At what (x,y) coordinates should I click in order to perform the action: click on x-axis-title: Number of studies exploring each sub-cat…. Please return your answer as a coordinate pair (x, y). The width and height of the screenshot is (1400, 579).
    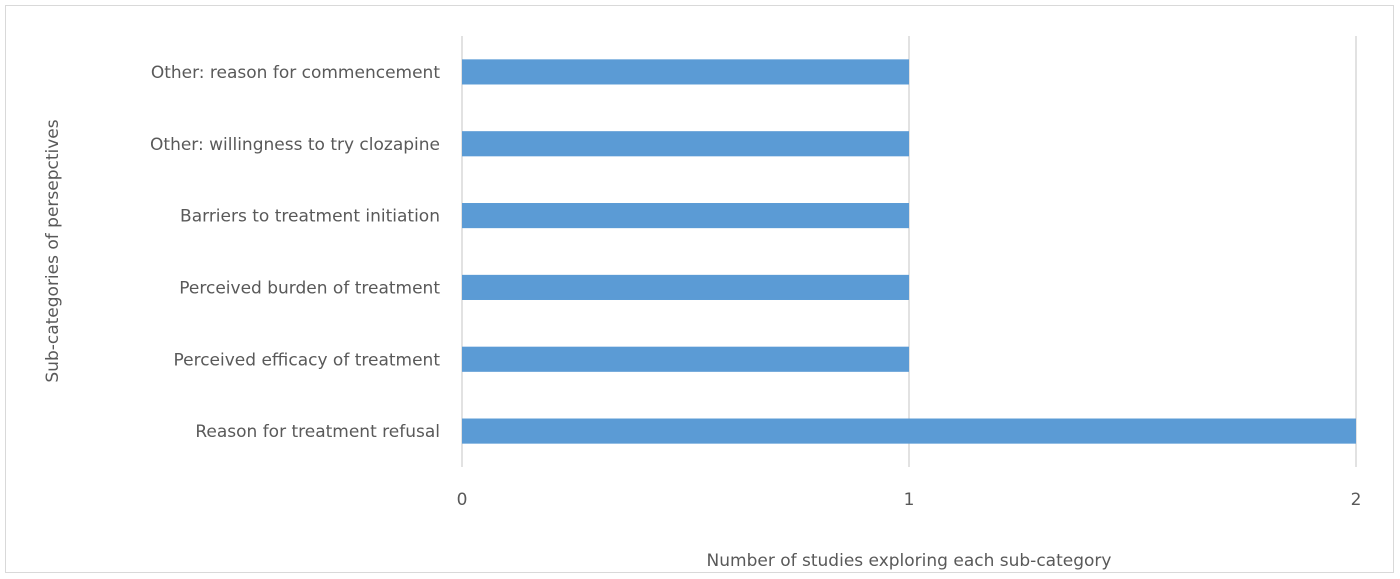
    Looking at the image, I should click on (909, 561).